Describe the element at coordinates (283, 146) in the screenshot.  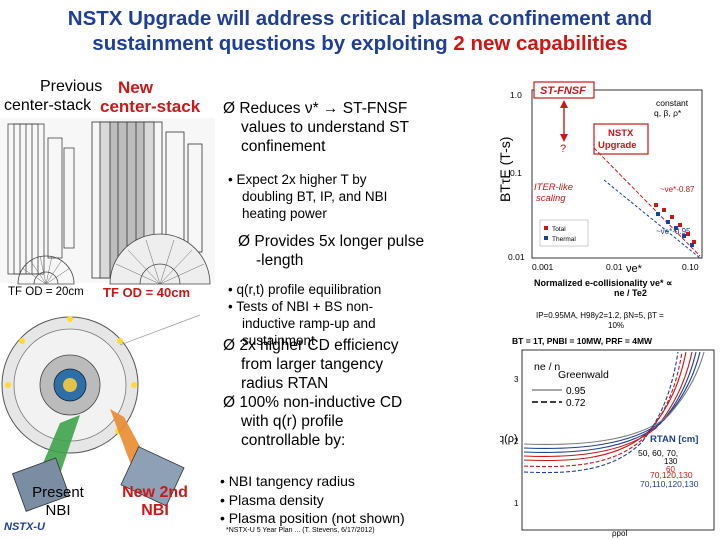
I see `bullet-1-line-3: confinement` at that location.